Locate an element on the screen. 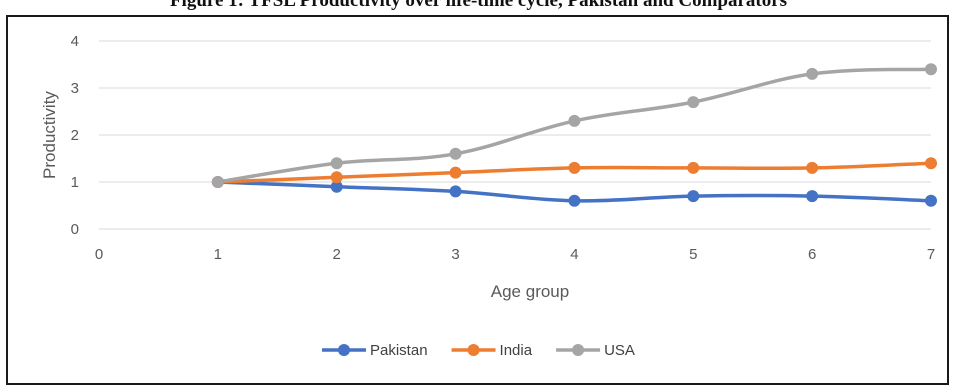 The image size is (957, 385). legend-marker-pakistan is located at coordinates (344, 350).